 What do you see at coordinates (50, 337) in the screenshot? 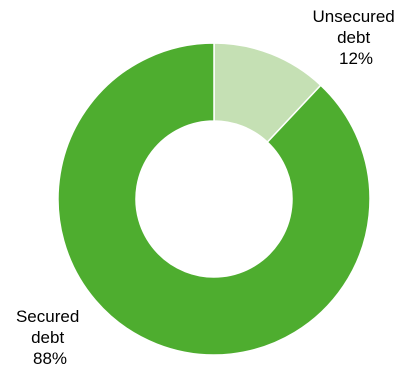
I see `slice-label-secured: Secured debt 88%` at bounding box center [50, 337].